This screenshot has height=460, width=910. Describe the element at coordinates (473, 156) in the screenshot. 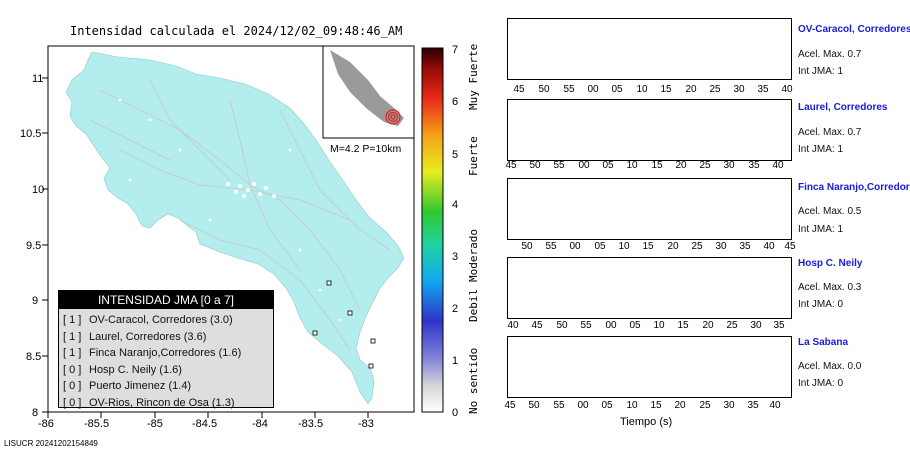

I see `colorbar-category: Fuerte` at that location.